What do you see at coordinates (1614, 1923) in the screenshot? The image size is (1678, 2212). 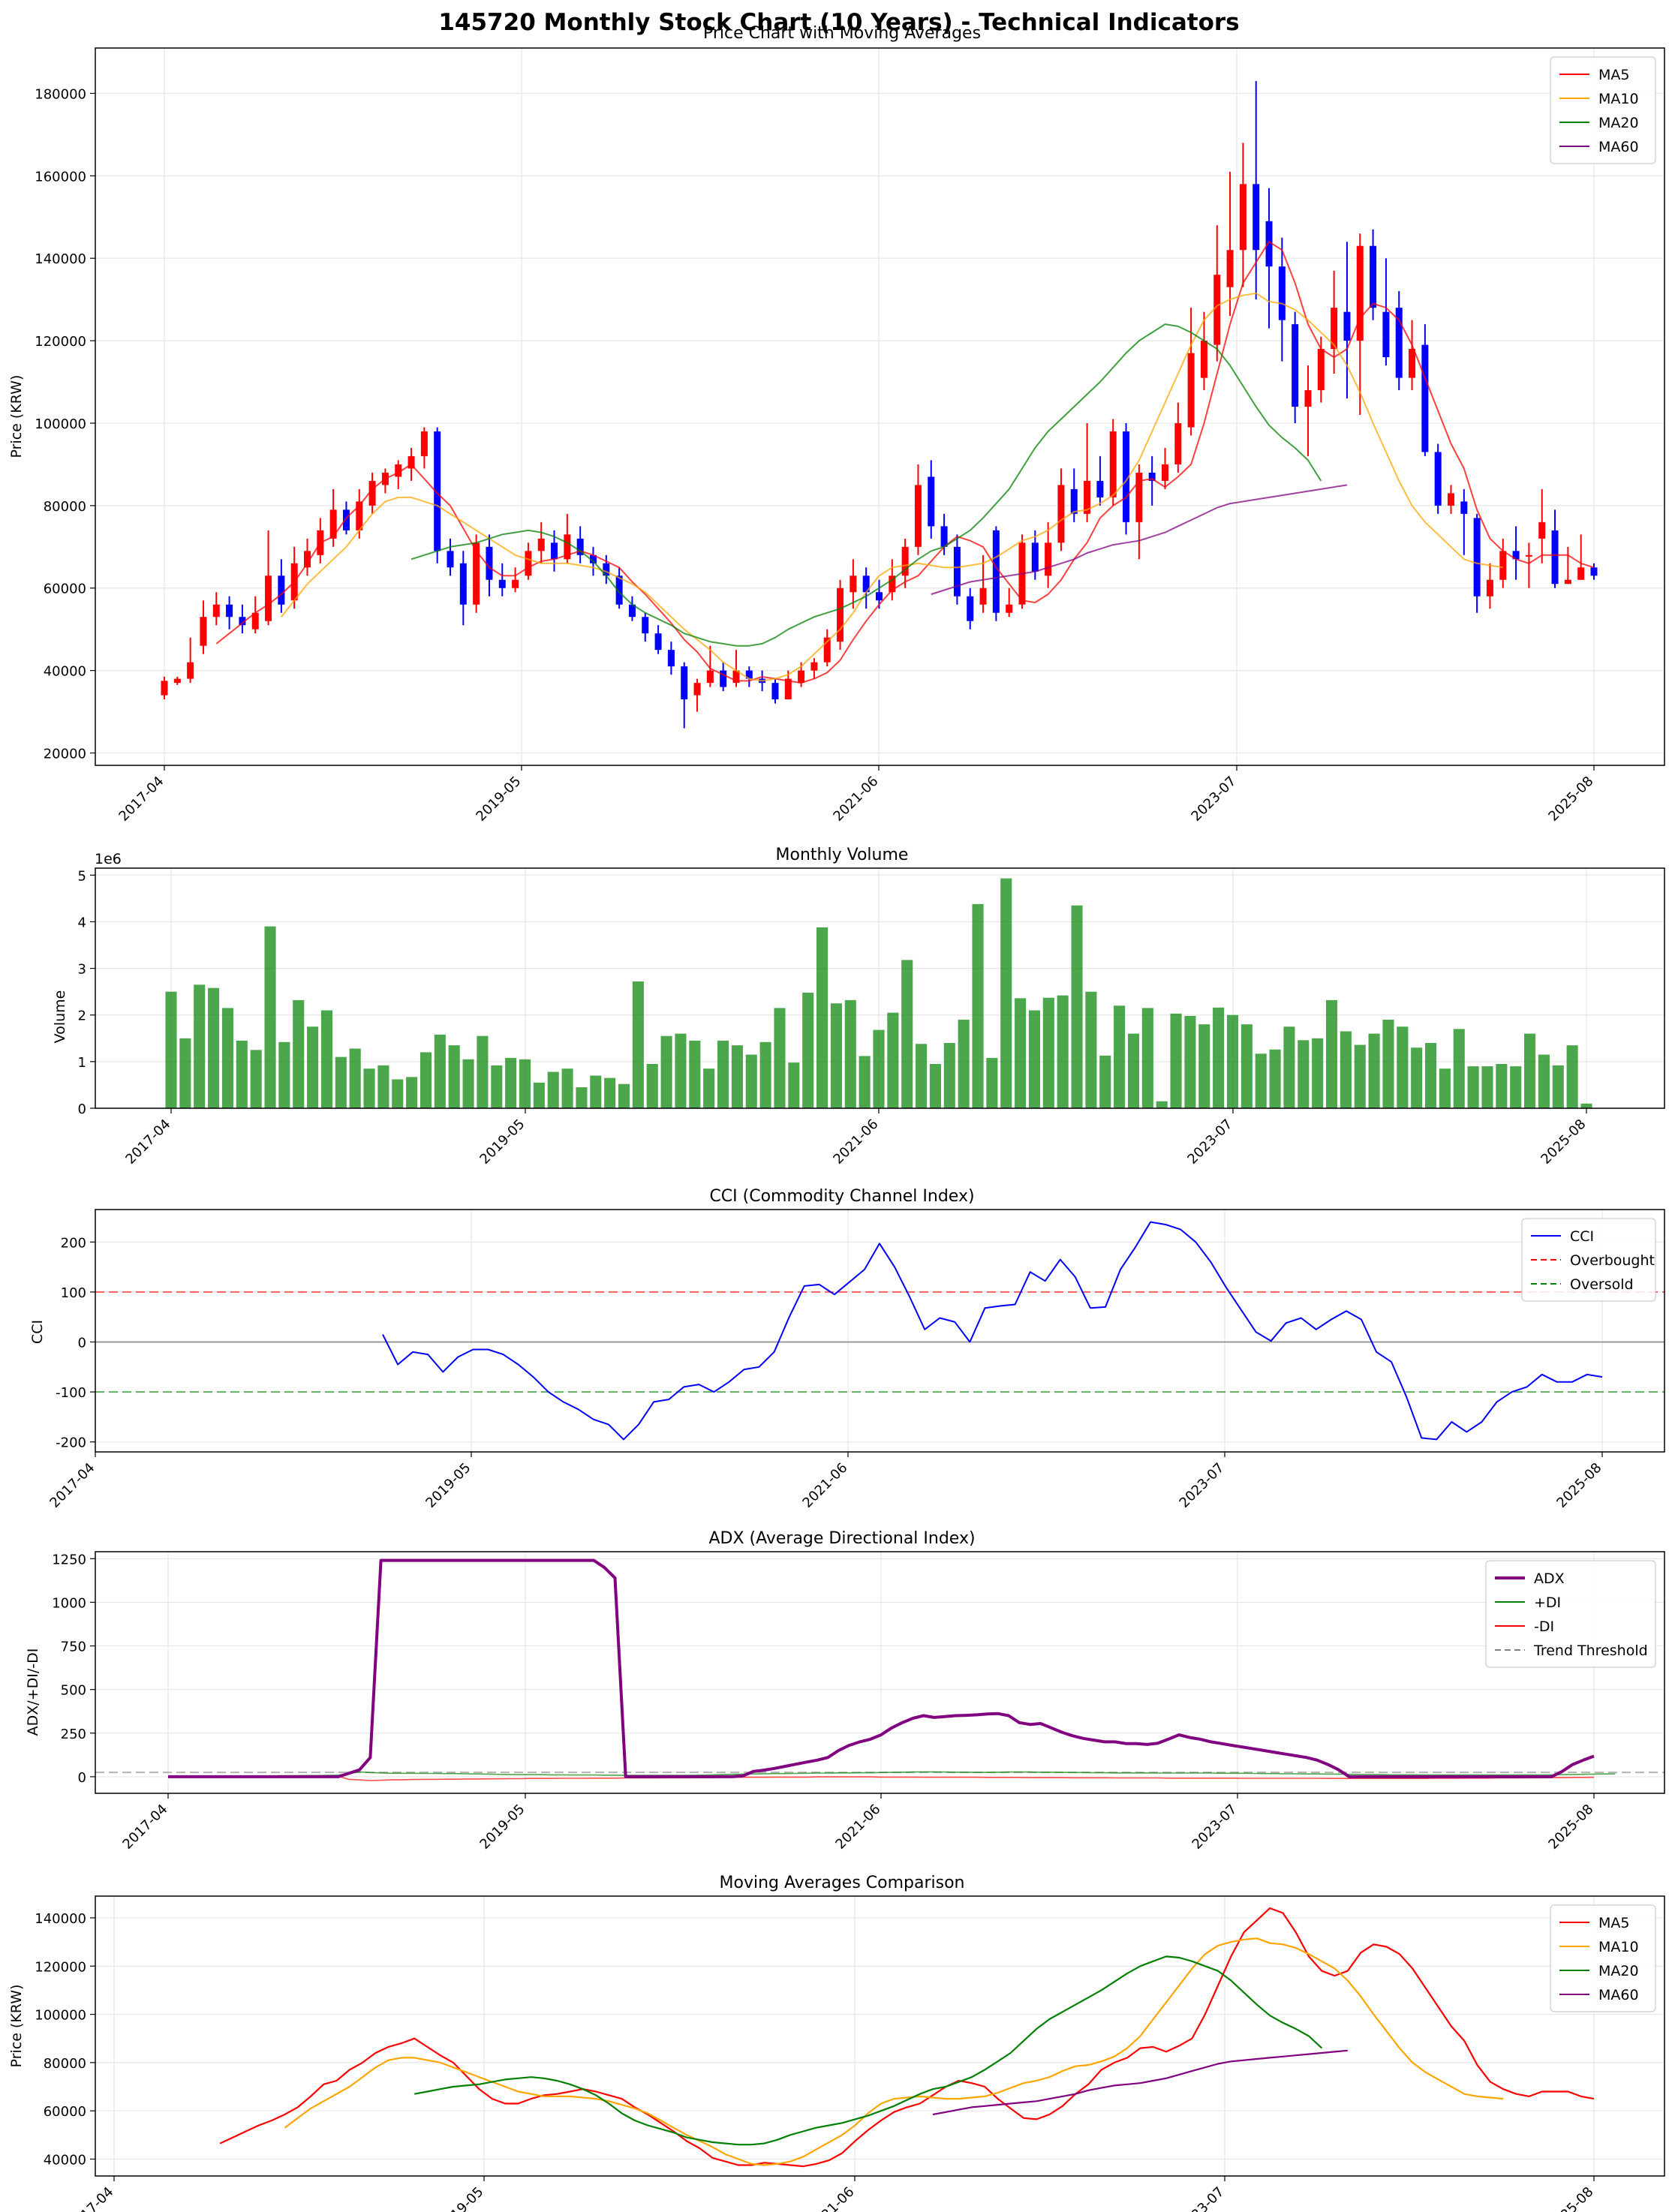 I see `legend-label: MA5` at bounding box center [1614, 1923].